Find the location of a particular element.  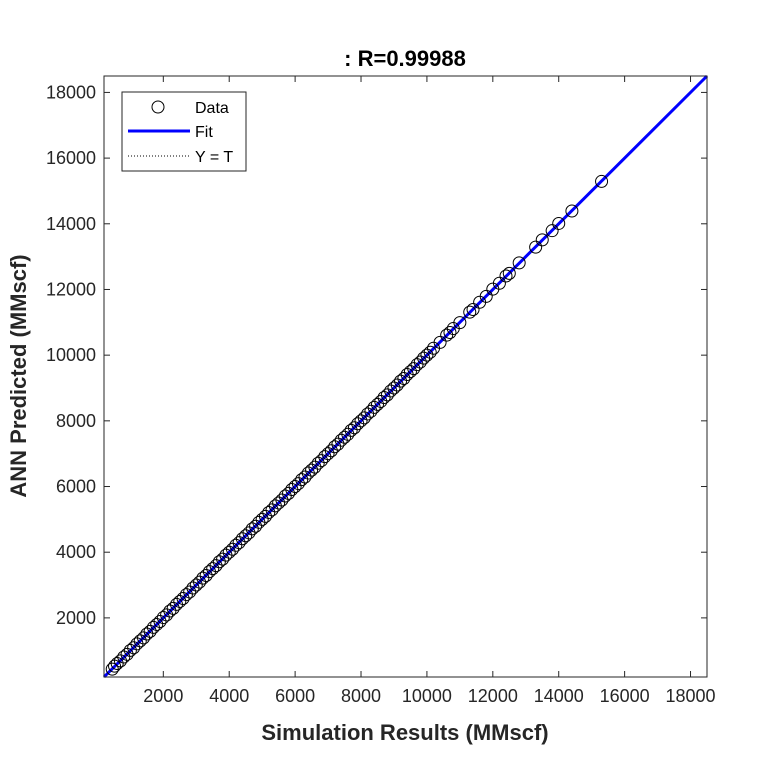

y-tick-label: 6000 is located at coordinates (76, 487).